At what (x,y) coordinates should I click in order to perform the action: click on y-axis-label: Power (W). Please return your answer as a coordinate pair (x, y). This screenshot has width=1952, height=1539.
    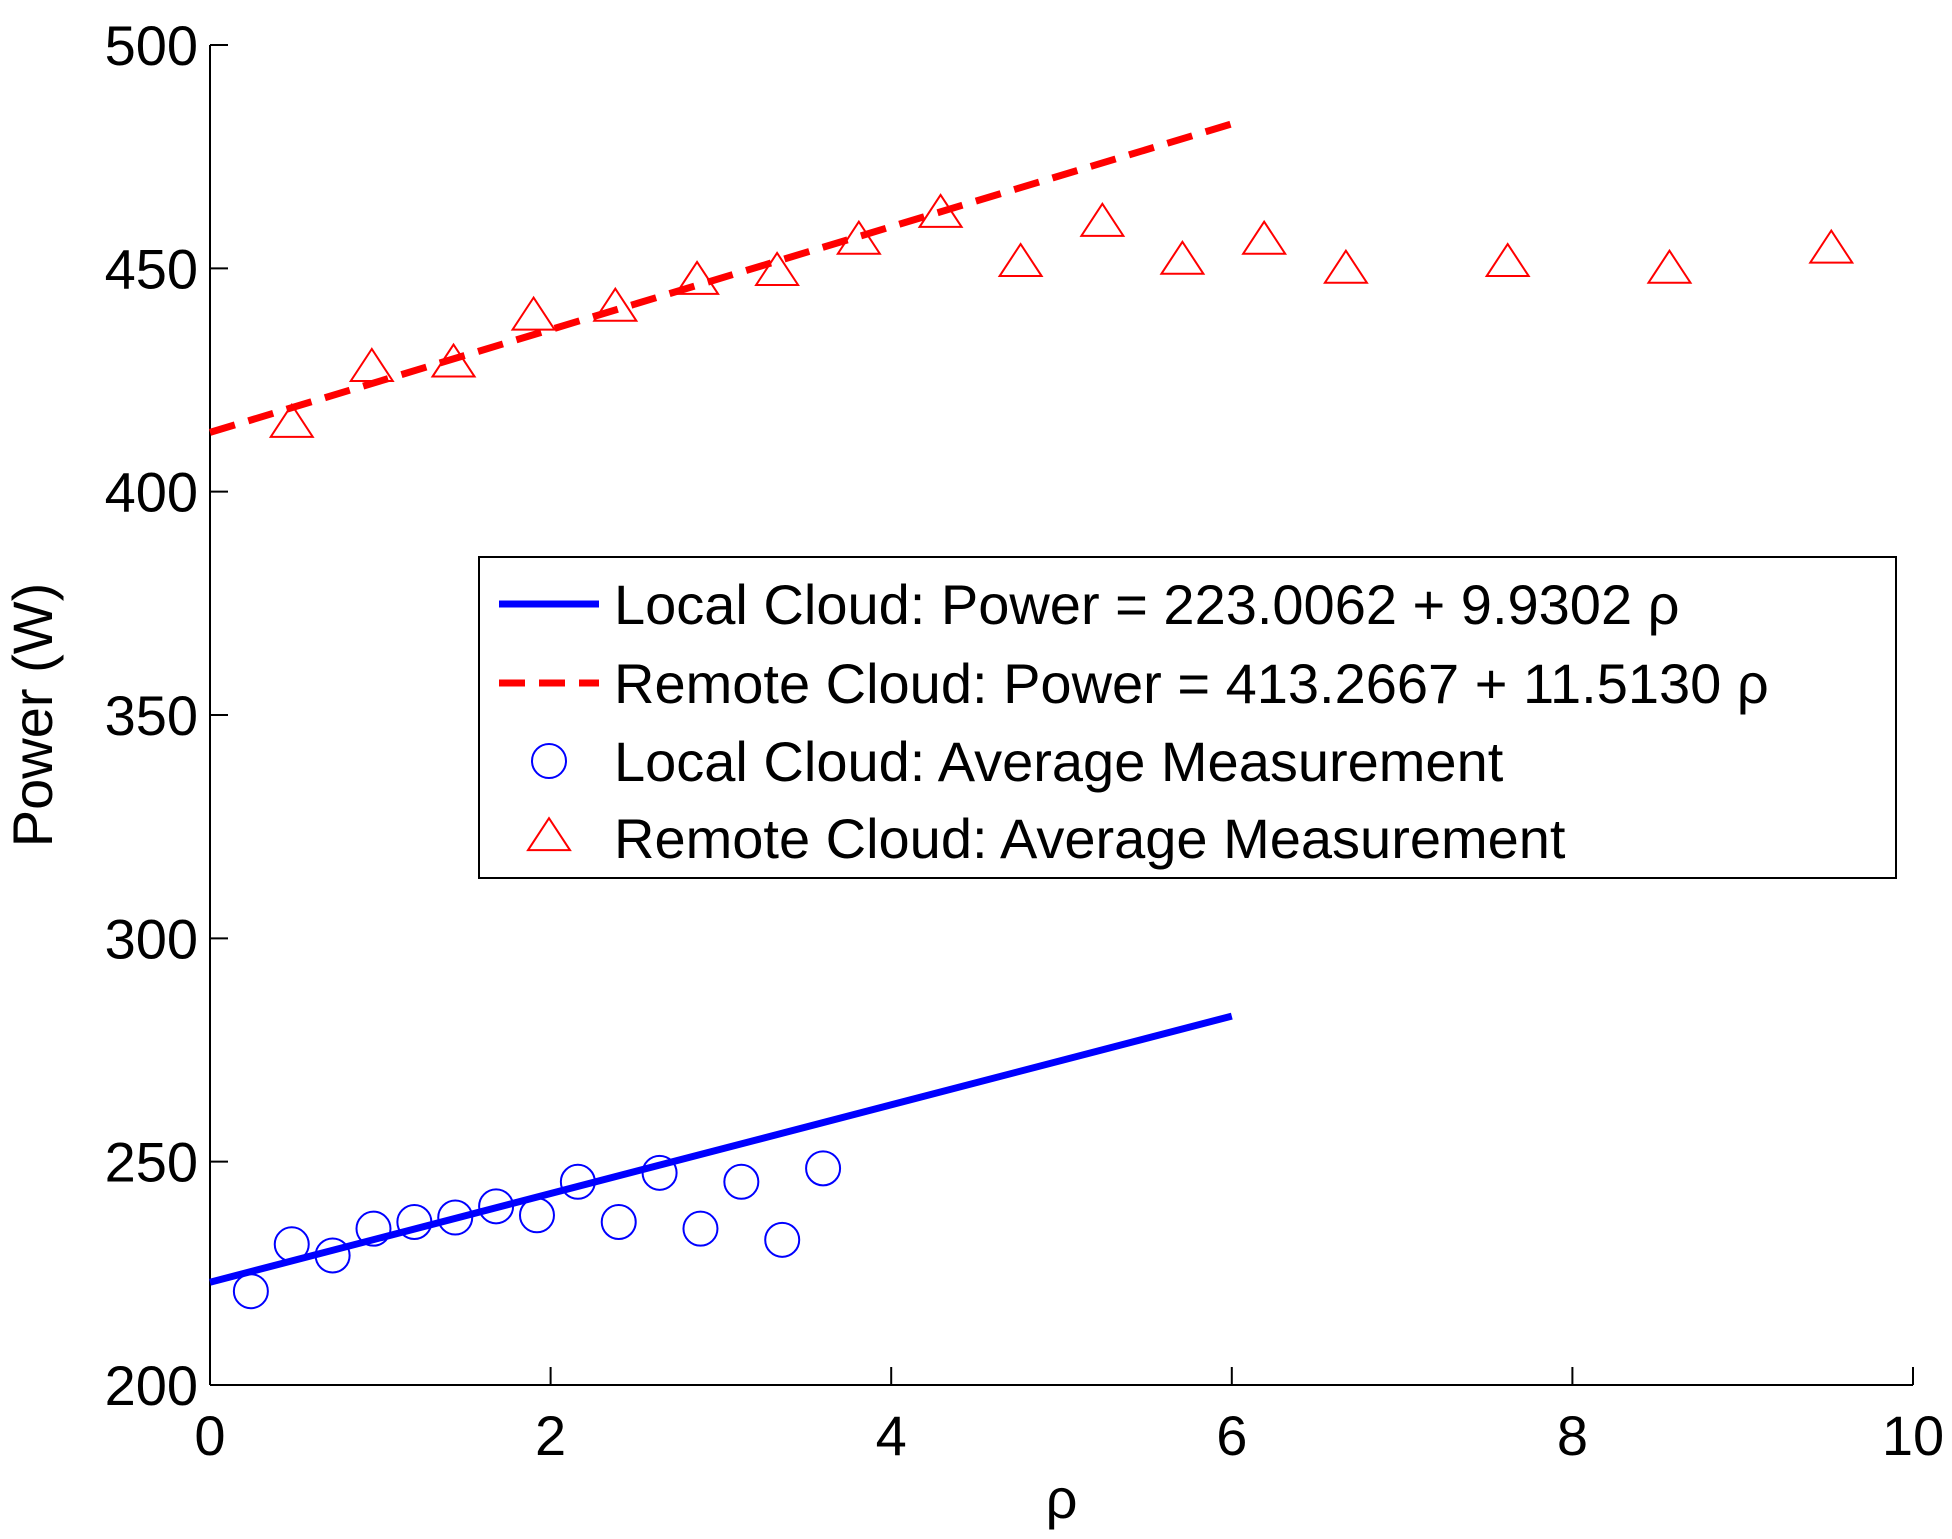
    Looking at the image, I should click on (32, 715).